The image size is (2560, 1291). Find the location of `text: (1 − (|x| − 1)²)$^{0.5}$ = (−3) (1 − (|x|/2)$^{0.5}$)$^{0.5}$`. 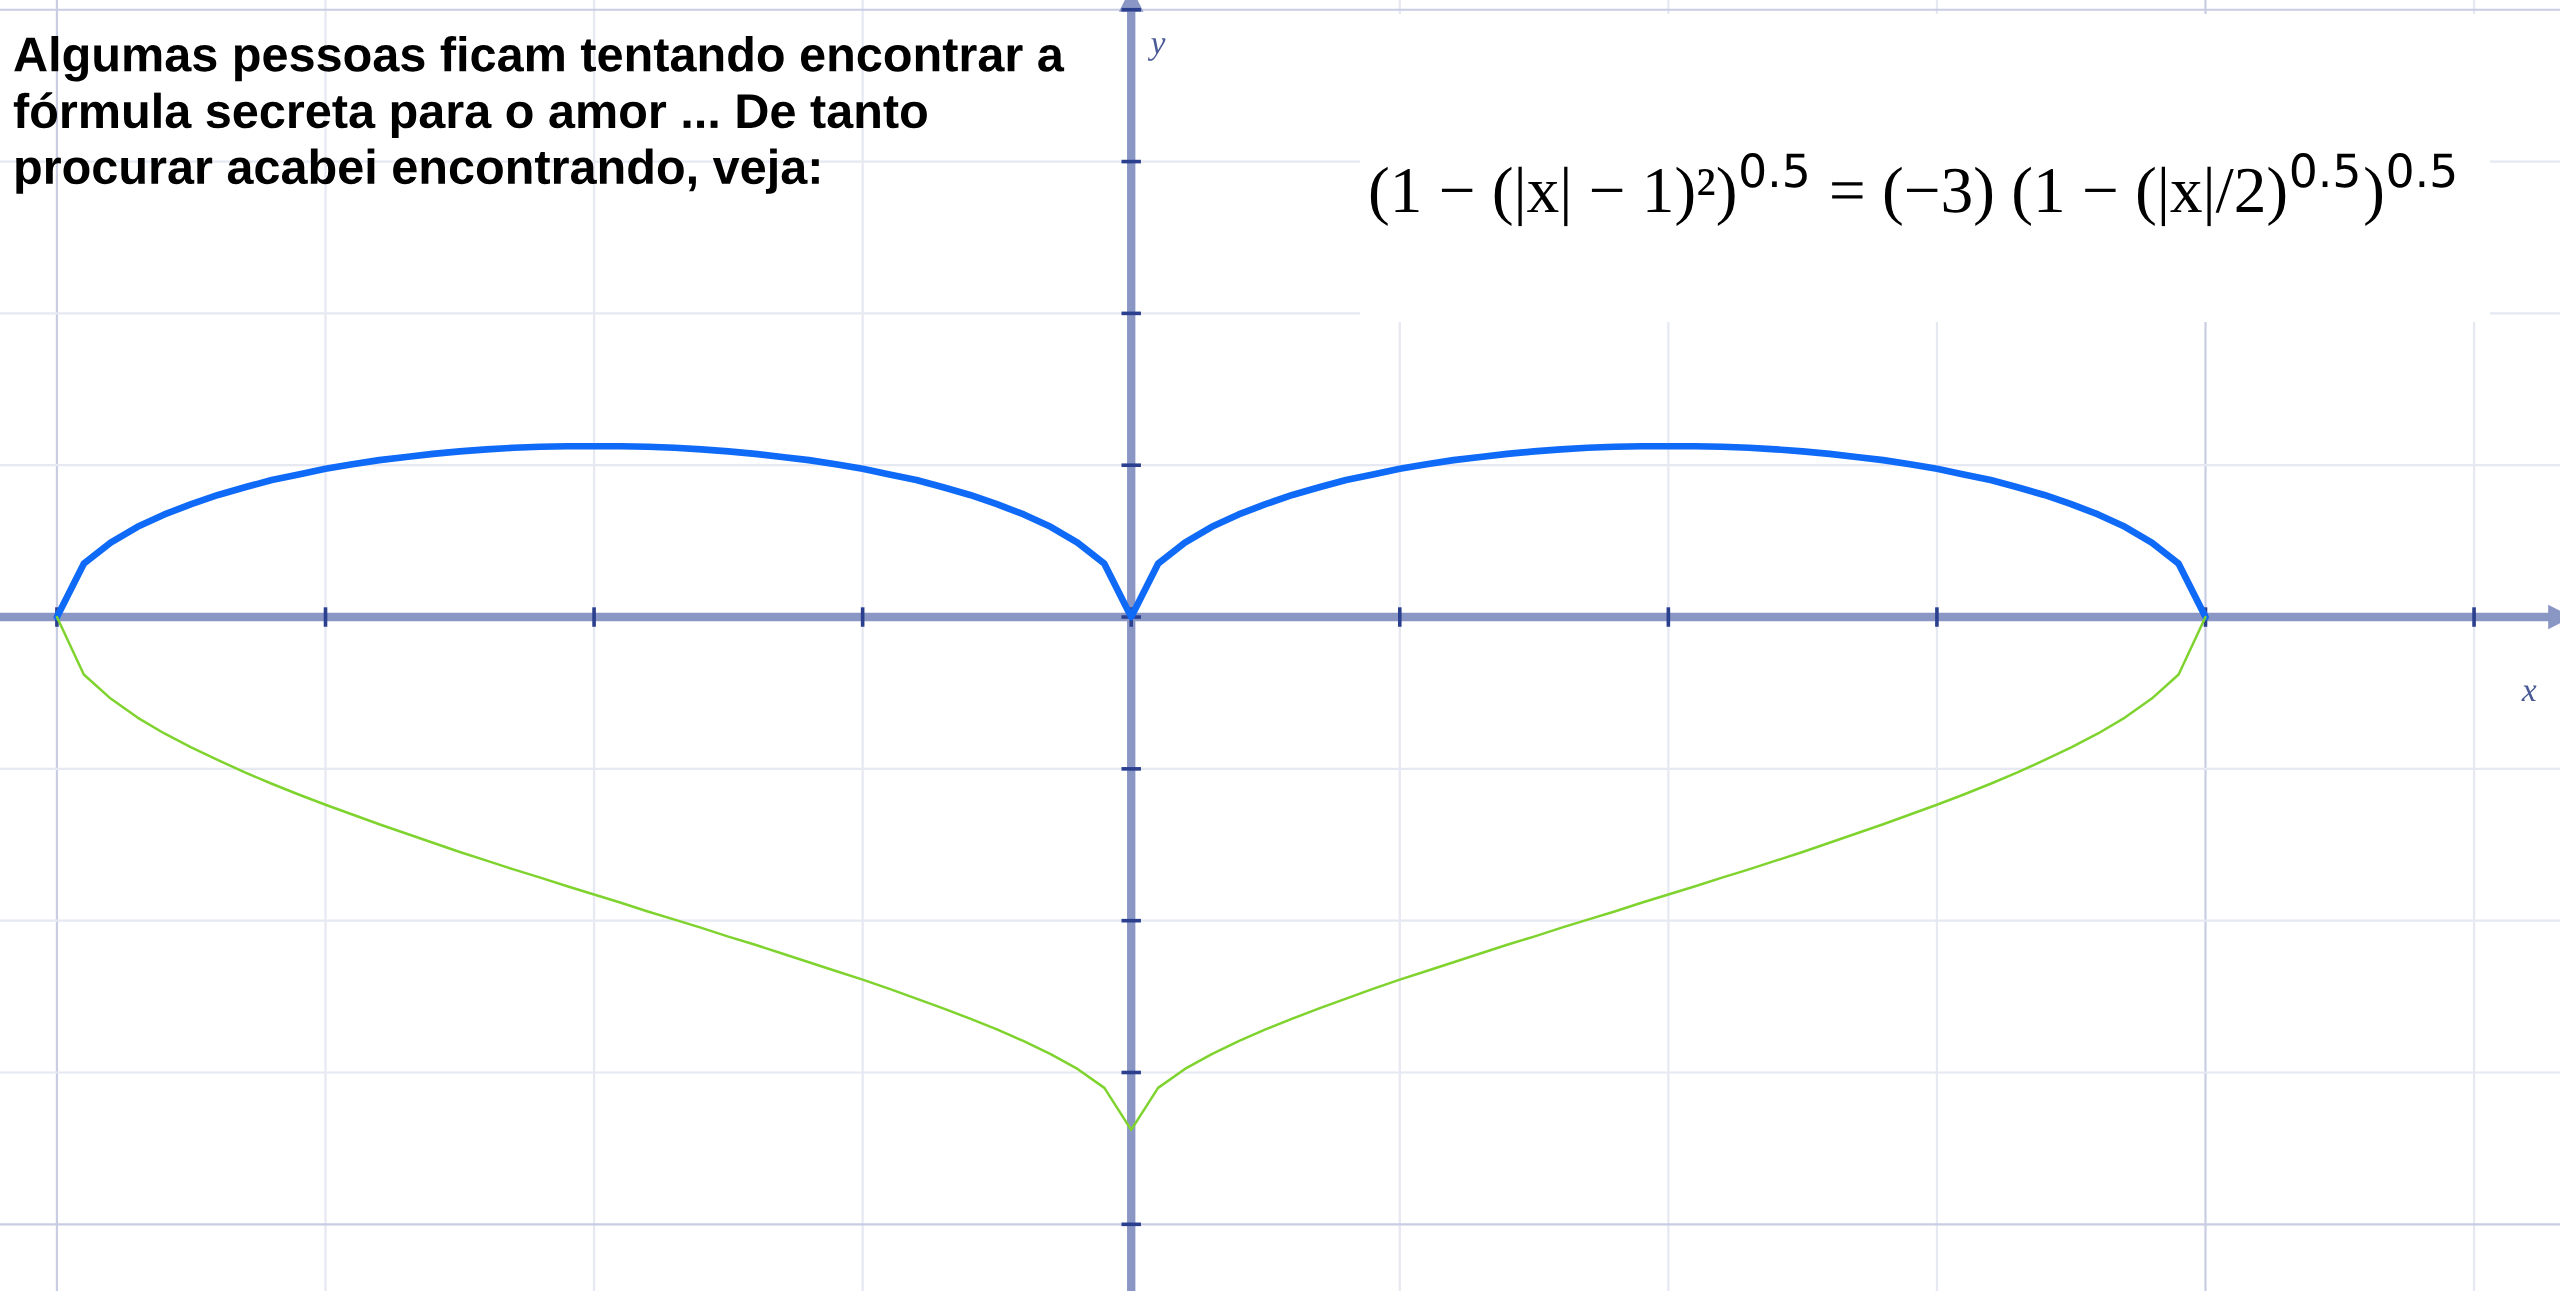

text: (1 − (|x| − 1)²)$^{0.5}$ = (−3) (1 − (|x|/2)$^{0.5}$)$^{0.5}$ is located at coordinates (1912, 190).